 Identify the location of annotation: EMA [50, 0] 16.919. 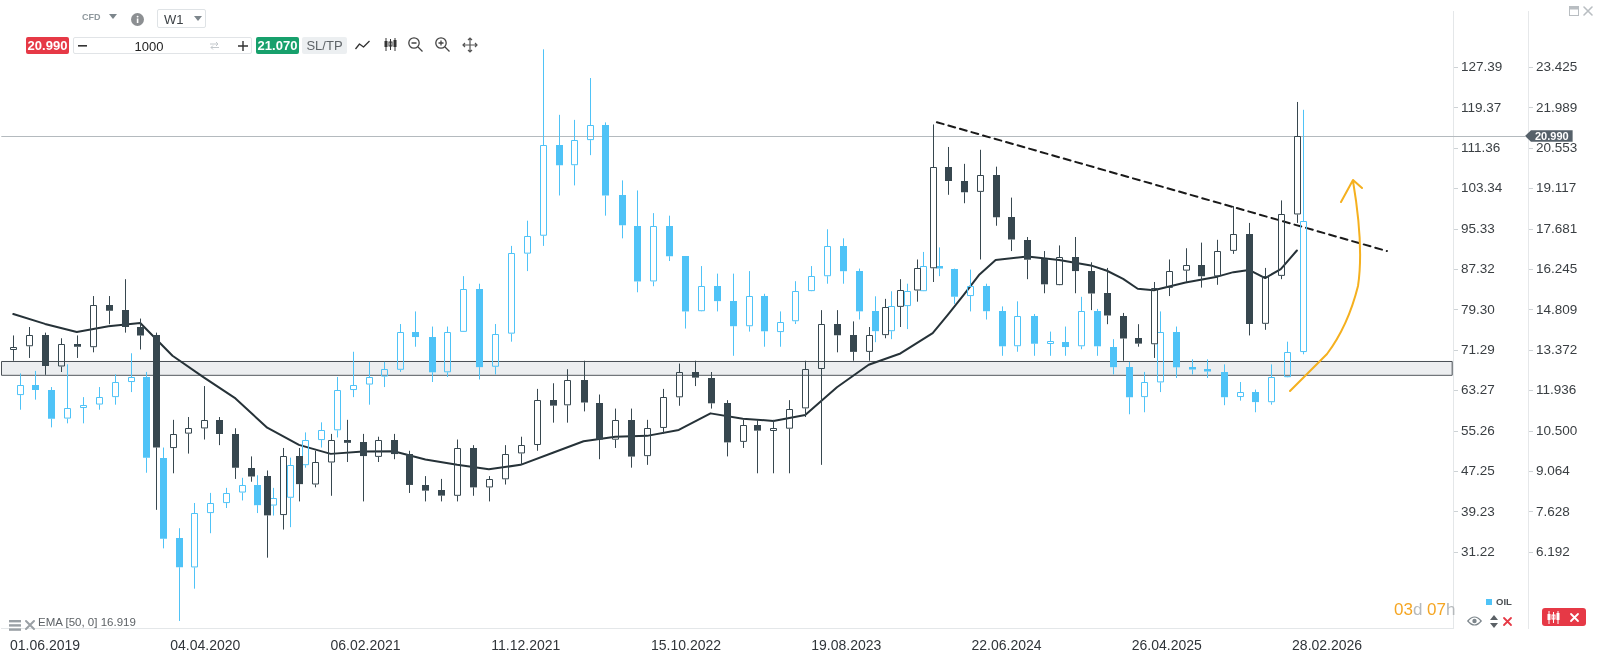
(87, 622).